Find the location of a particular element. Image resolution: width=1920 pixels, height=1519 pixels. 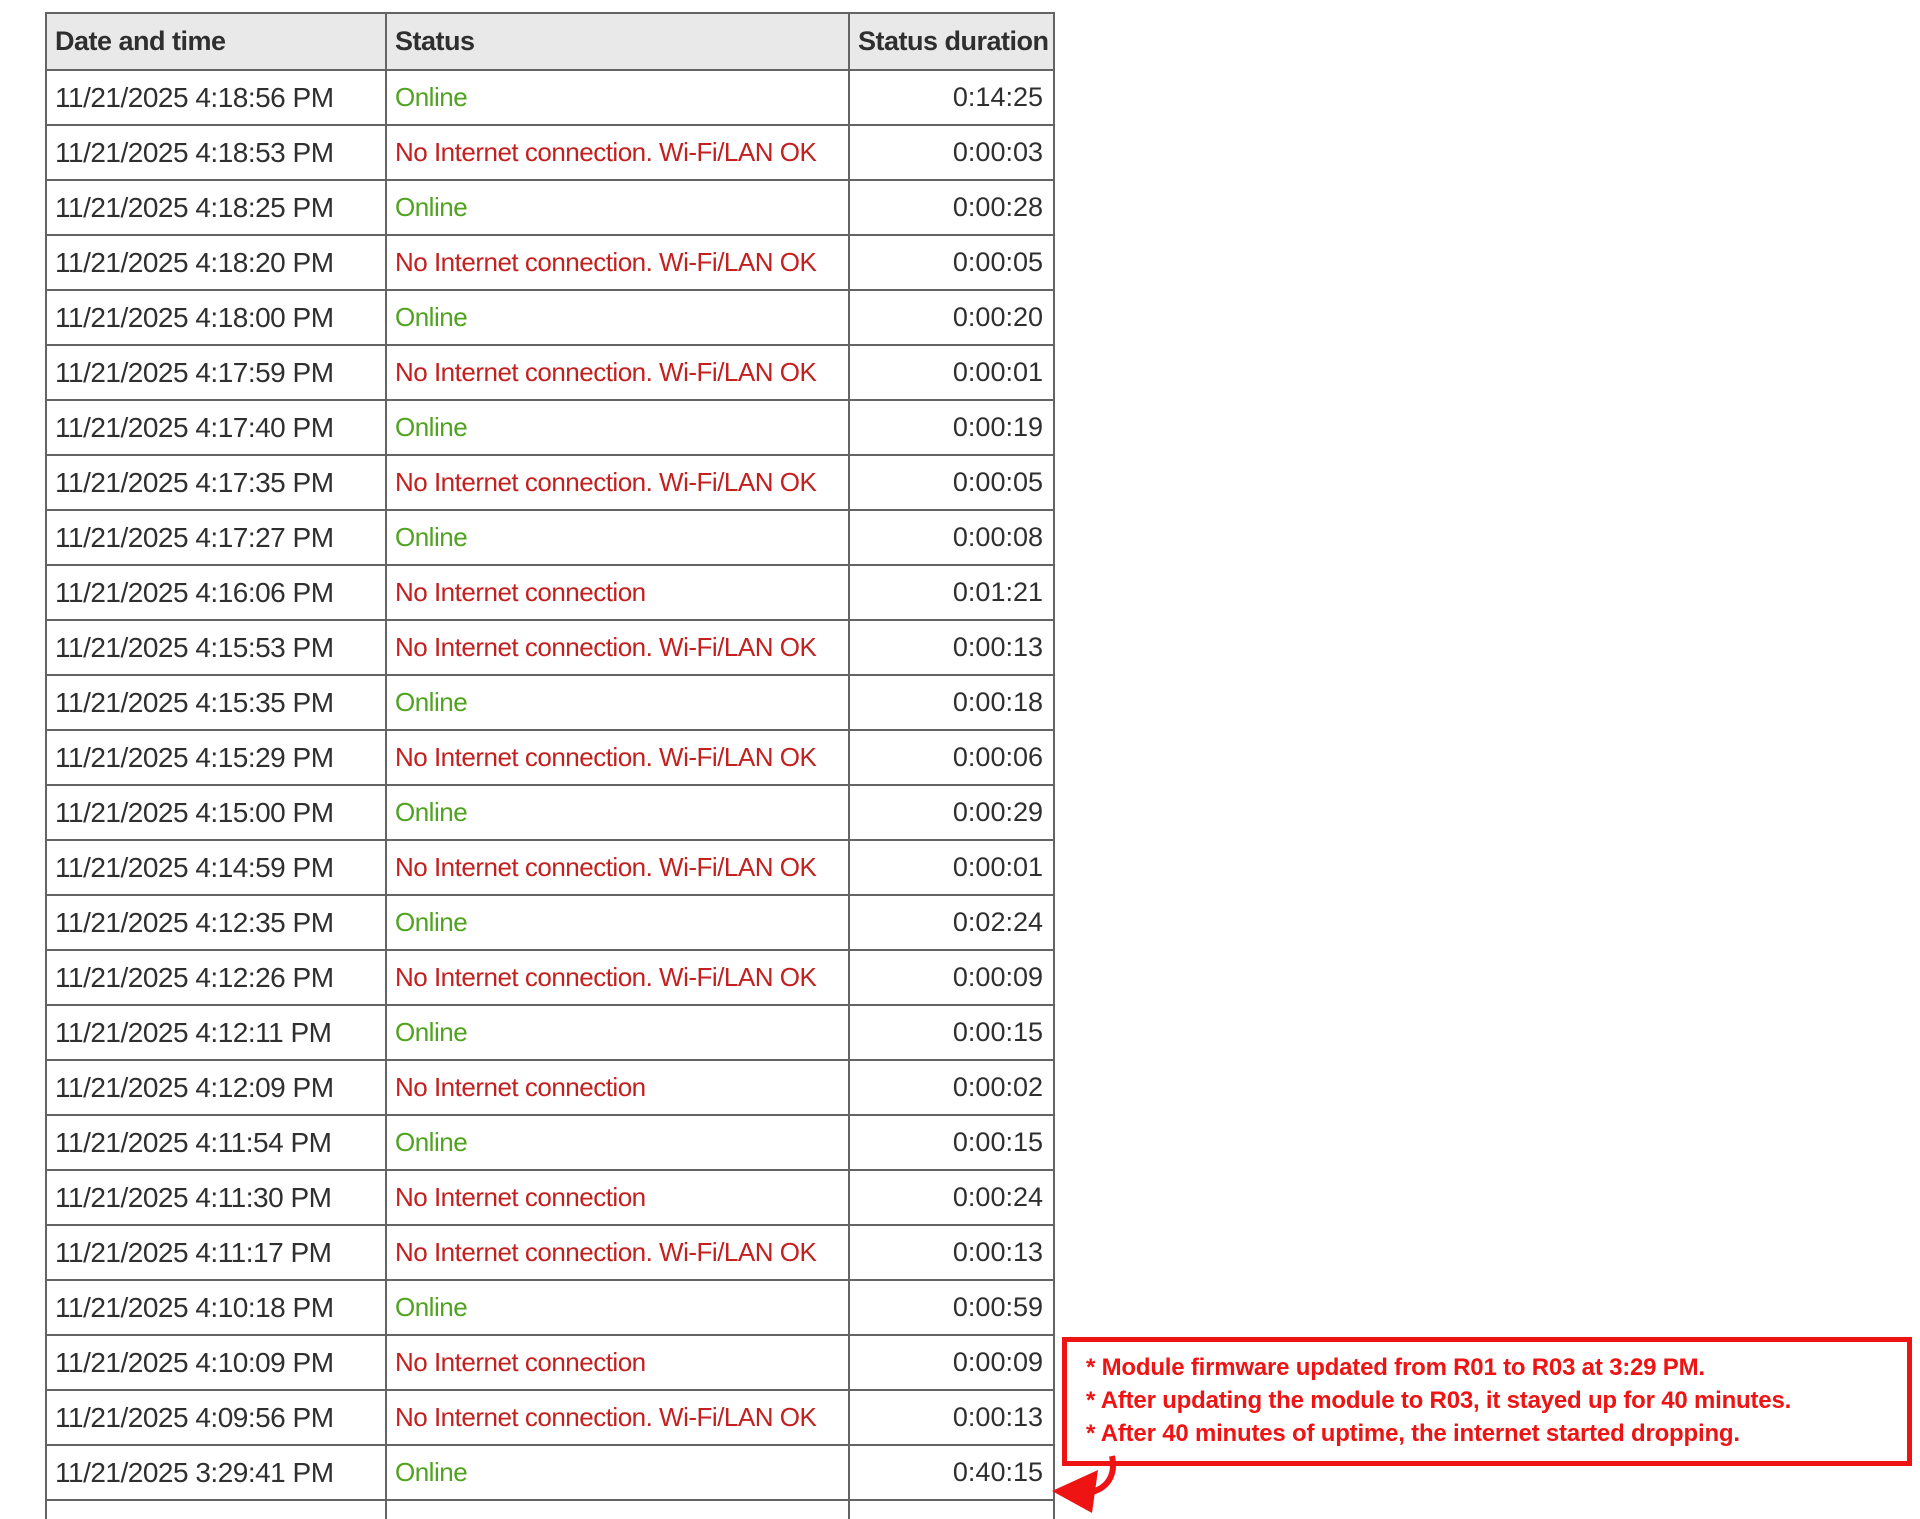

cell-datetime: 11/21/2025 4:18:25 PM is located at coordinates (216, 207).